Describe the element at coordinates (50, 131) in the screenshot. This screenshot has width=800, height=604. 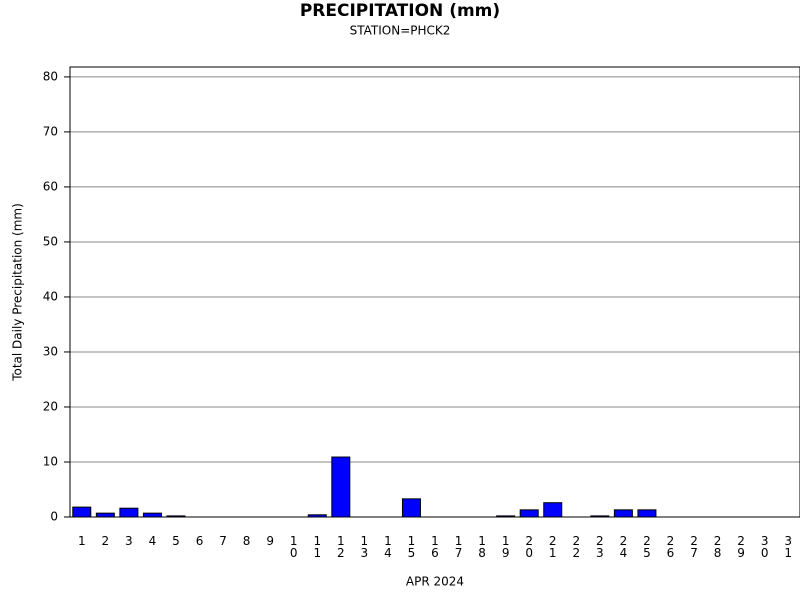
I see `y-tick-label: 70` at that location.